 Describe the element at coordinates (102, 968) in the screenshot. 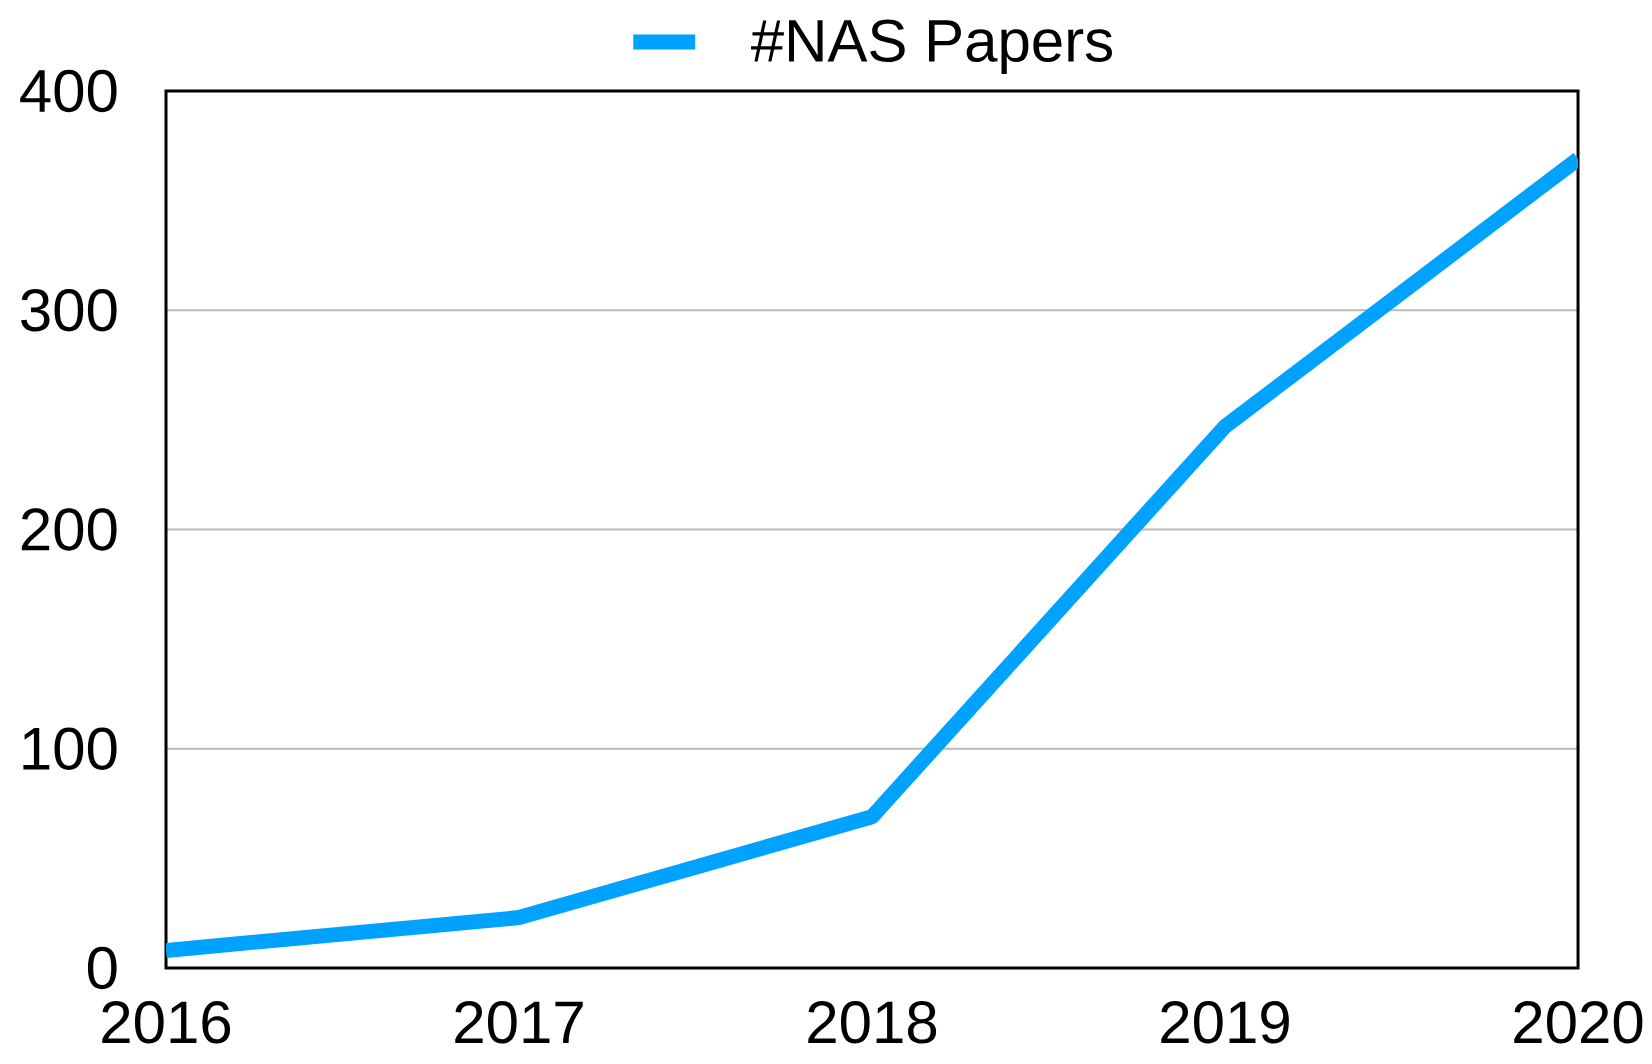

I see `y-tick-label: 0` at that location.